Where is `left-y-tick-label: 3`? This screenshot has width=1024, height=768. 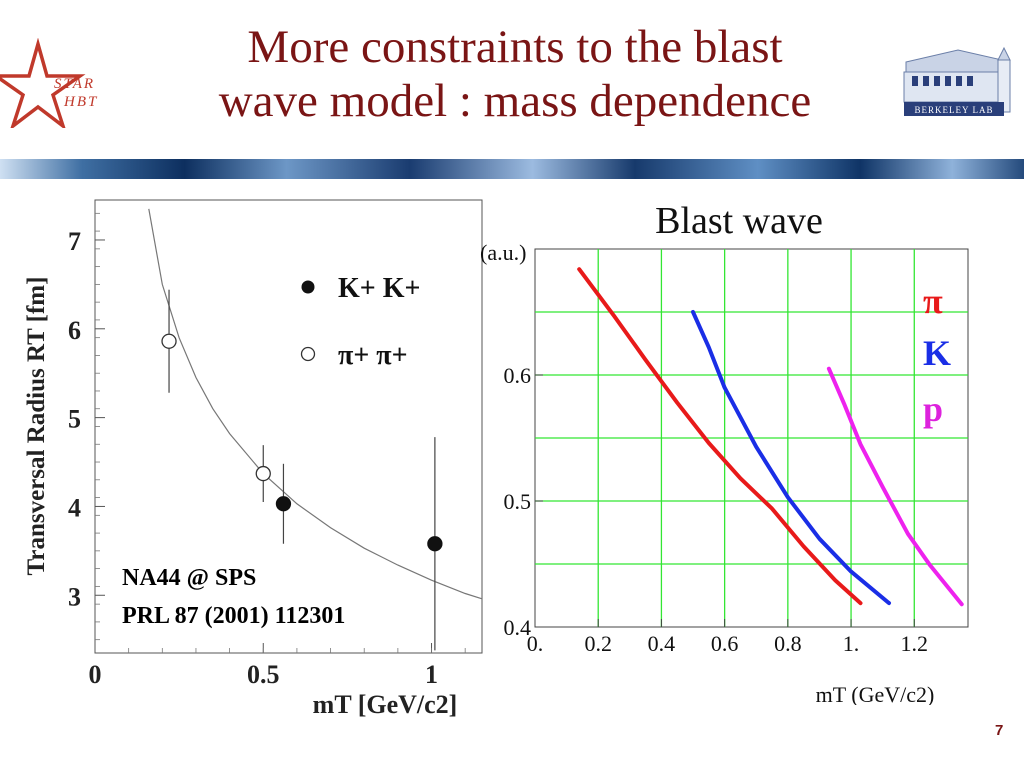 left-y-tick-label: 3 is located at coordinates (74, 596).